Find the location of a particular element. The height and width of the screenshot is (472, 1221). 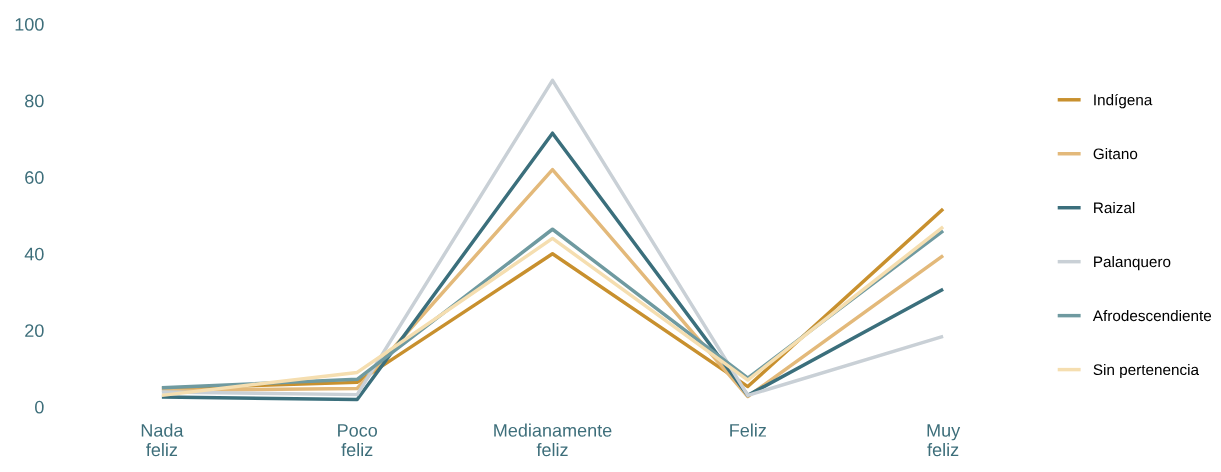

x-tick-label: Nada feliz is located at coordinates (162, 440).